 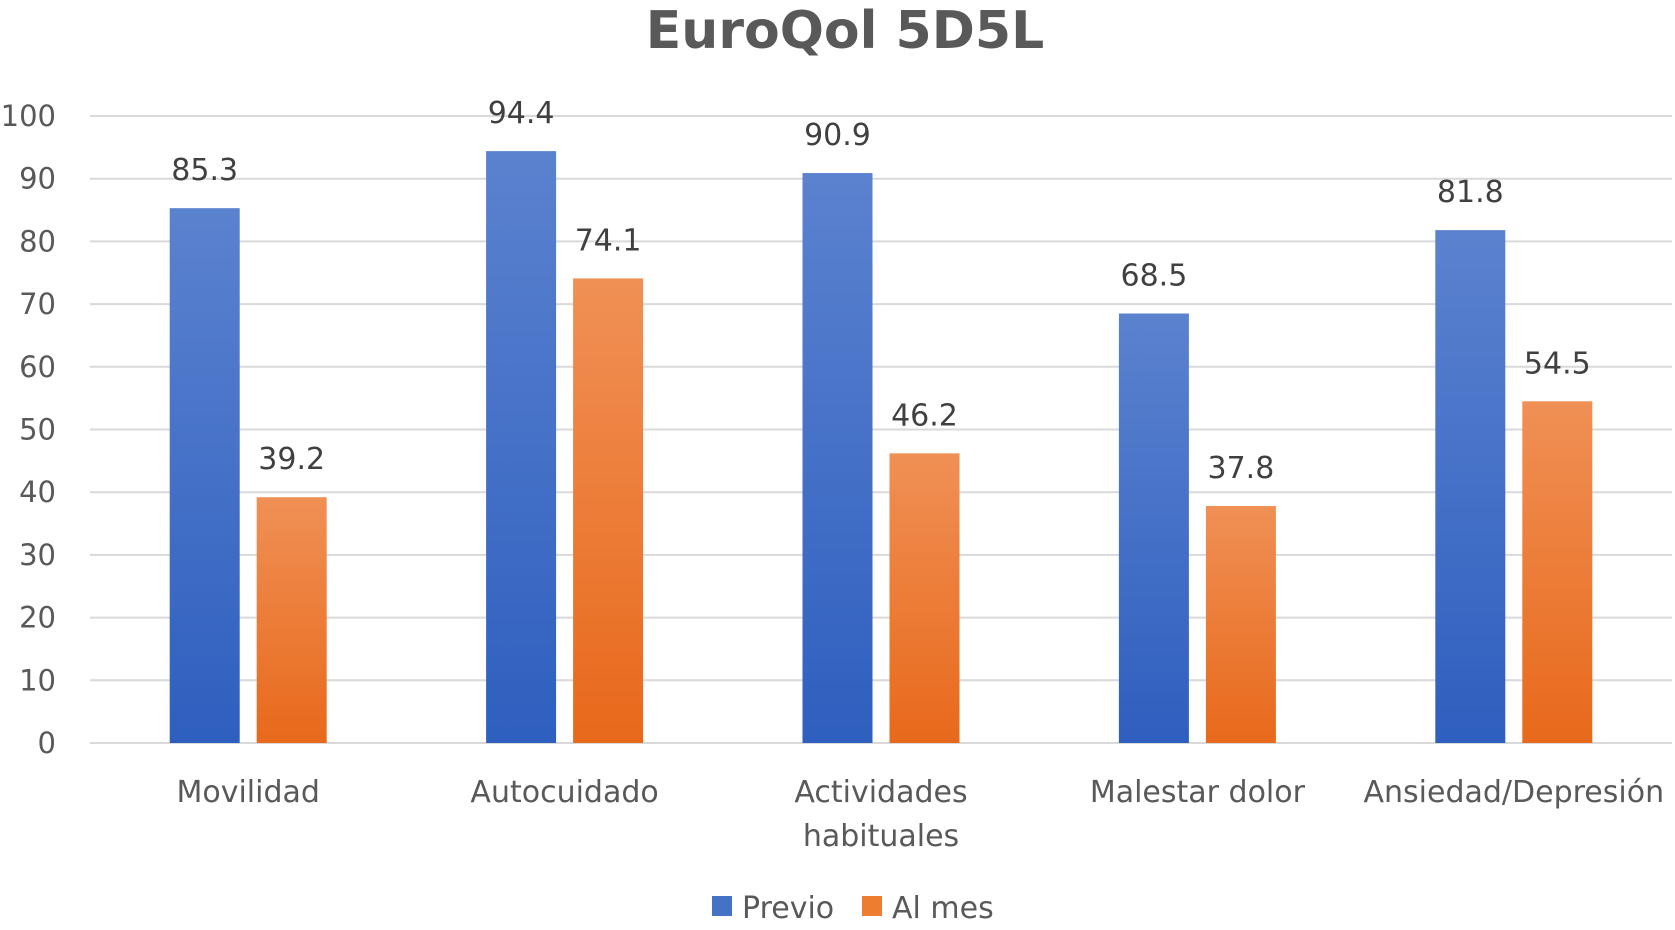 I want to click on legend-label: Previo, so click(x=788, y=908).